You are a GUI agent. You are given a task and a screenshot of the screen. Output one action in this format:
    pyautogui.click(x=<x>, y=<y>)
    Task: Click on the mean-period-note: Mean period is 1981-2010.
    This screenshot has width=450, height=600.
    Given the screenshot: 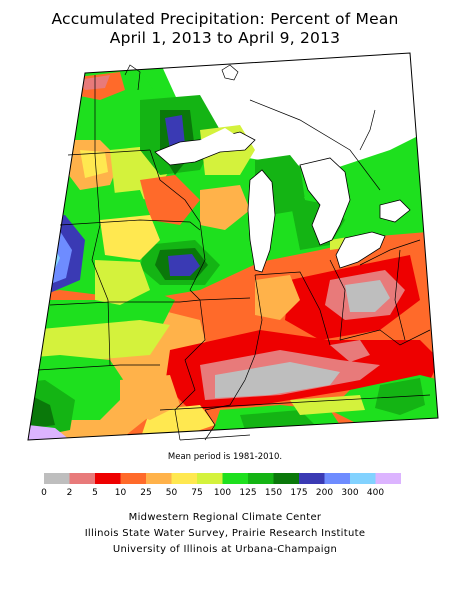 What is the action you would take?
    pyautogui.click(x=225, y=457)
    